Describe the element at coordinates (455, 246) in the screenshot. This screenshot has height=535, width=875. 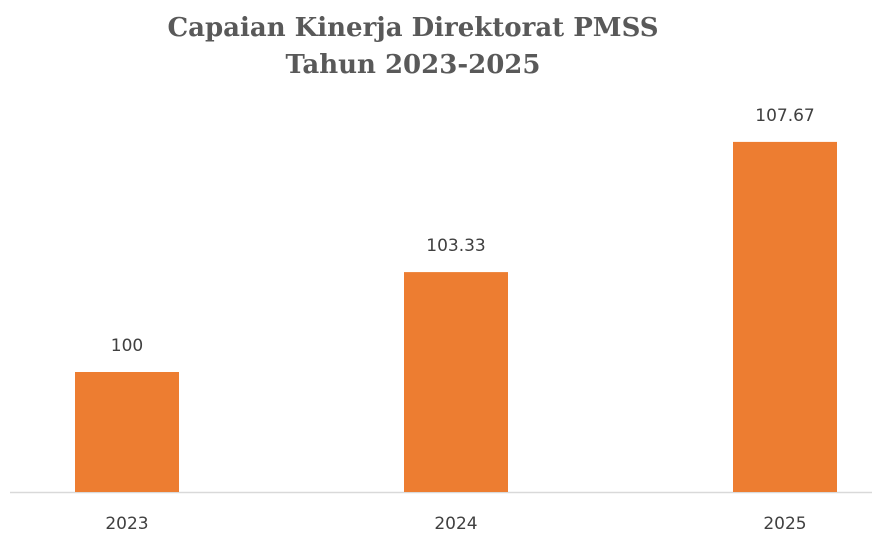
I see `data-label: 103.33` at that location.